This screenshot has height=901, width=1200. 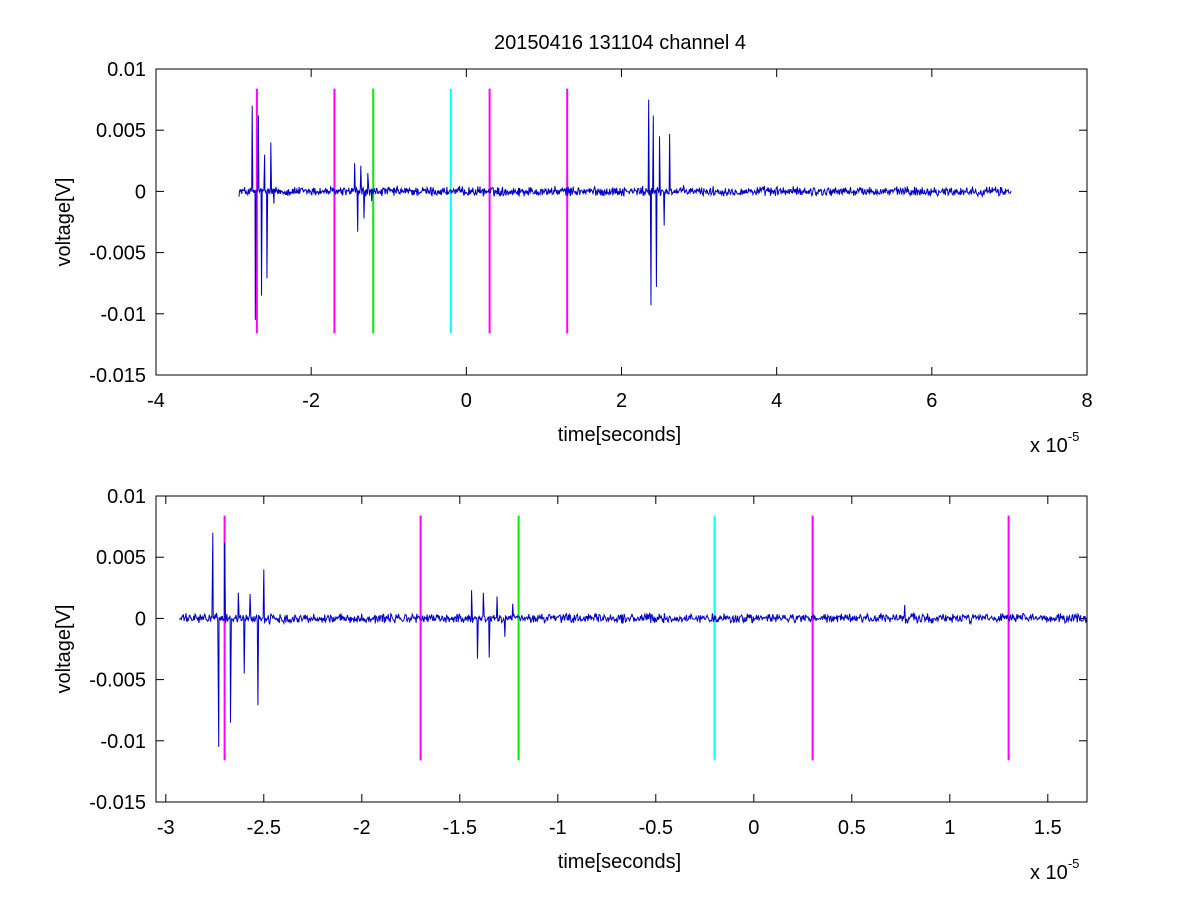 I want to click on bottom-plot-y-tick-label: -0.01, so click(x=123, y=742).